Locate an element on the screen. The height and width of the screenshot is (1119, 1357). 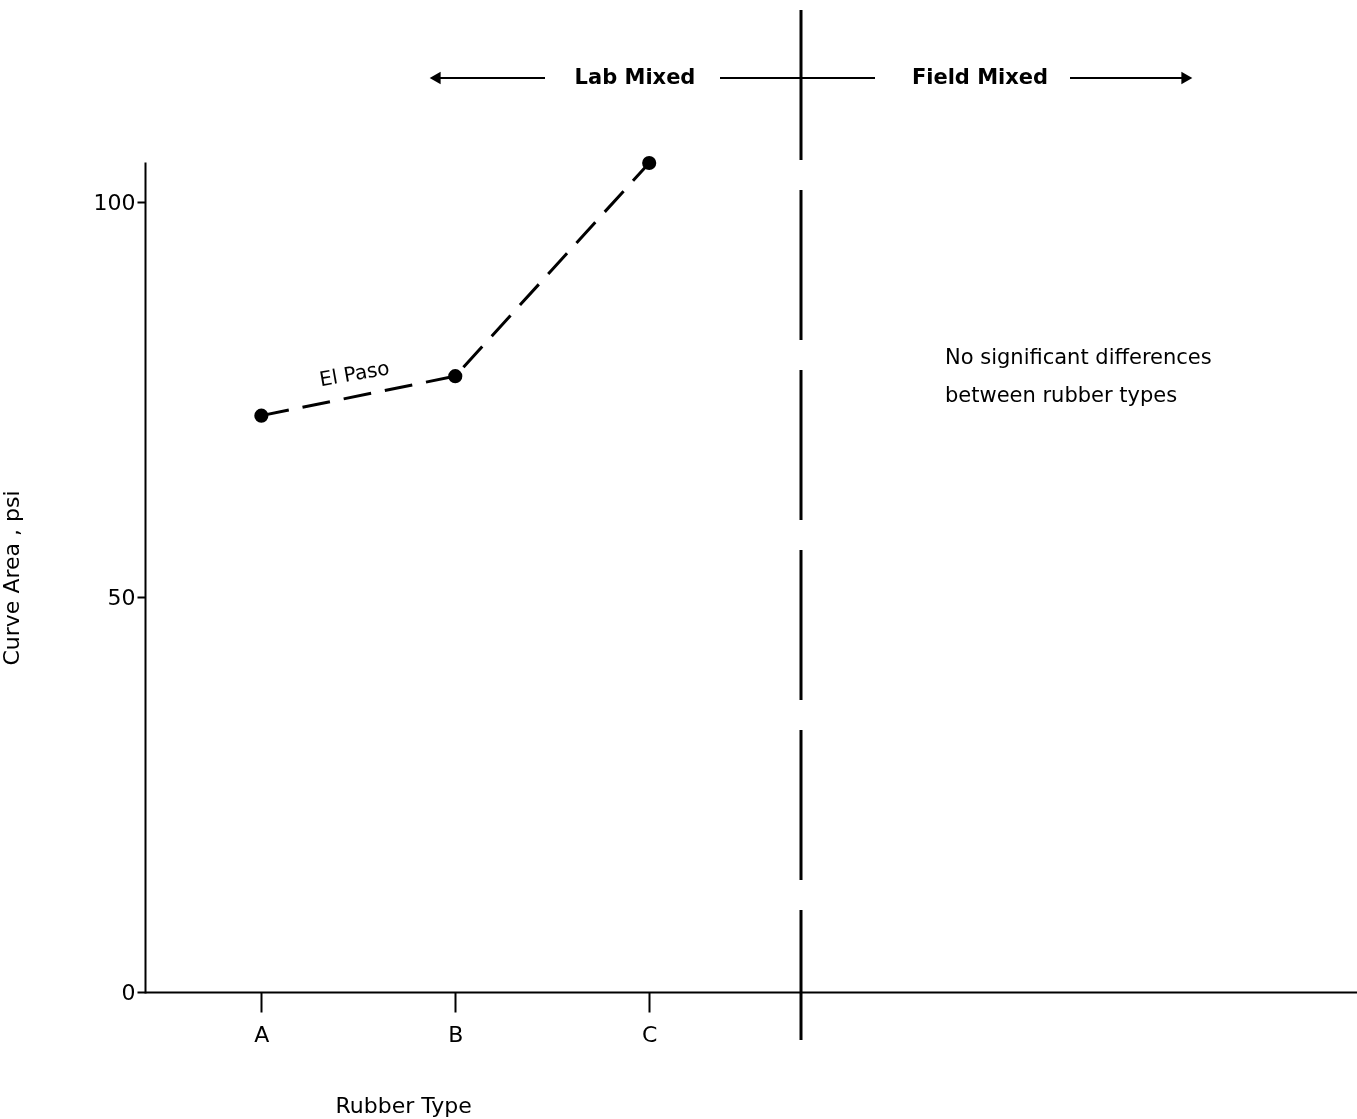
x-axis-title: Rubber Type is located at coordinates (403, 1105).